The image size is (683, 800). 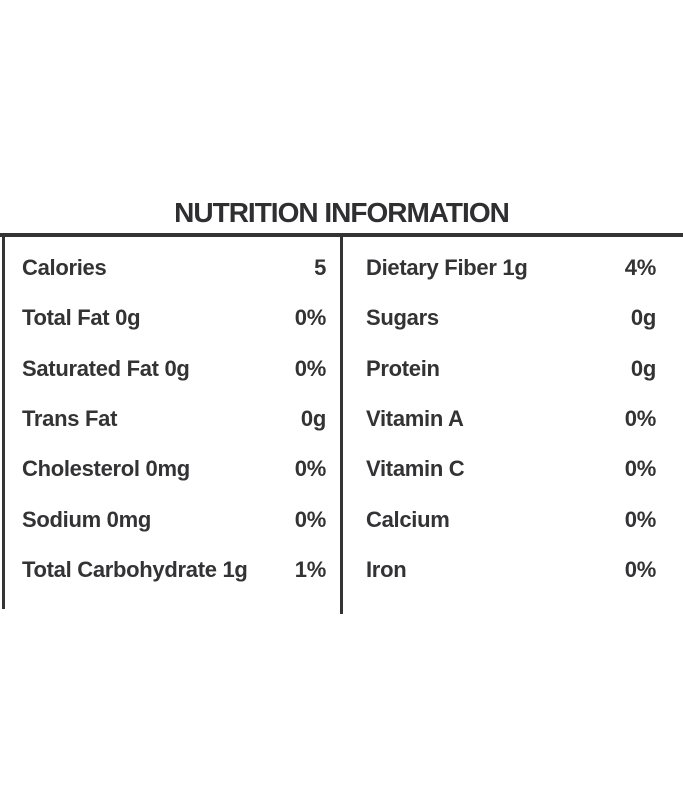 What do you see at coordinates (640, 268) in the screenshot?
I see `nutrient-value: 4%` at bounding box center [640, 268].